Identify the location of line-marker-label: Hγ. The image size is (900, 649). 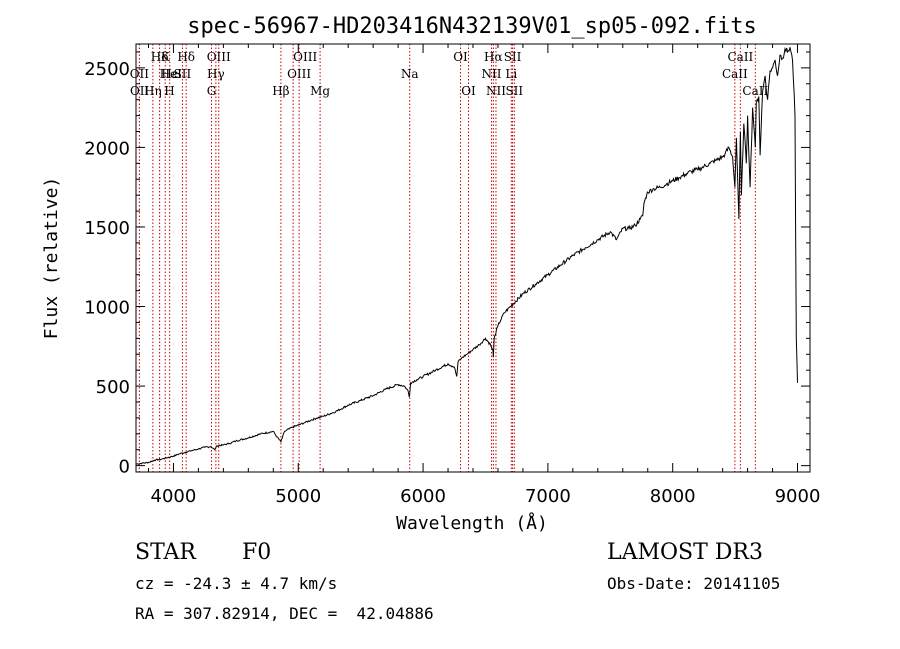
(216, 74).